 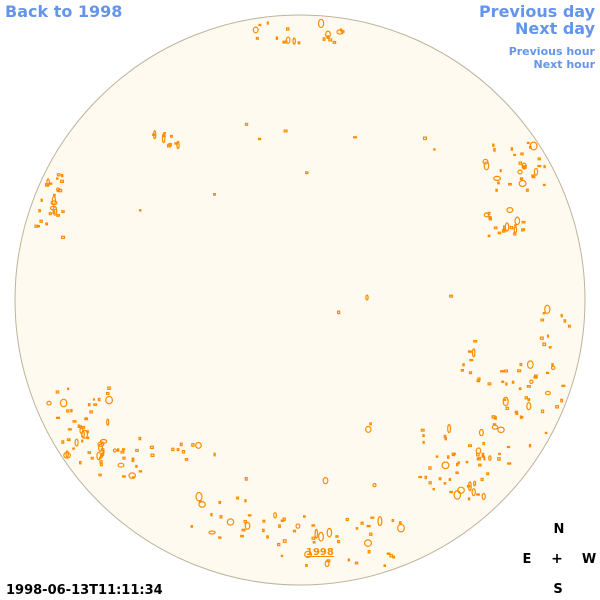 I want to click on next-hour-link: Next hour, so click(x=564, y=64).